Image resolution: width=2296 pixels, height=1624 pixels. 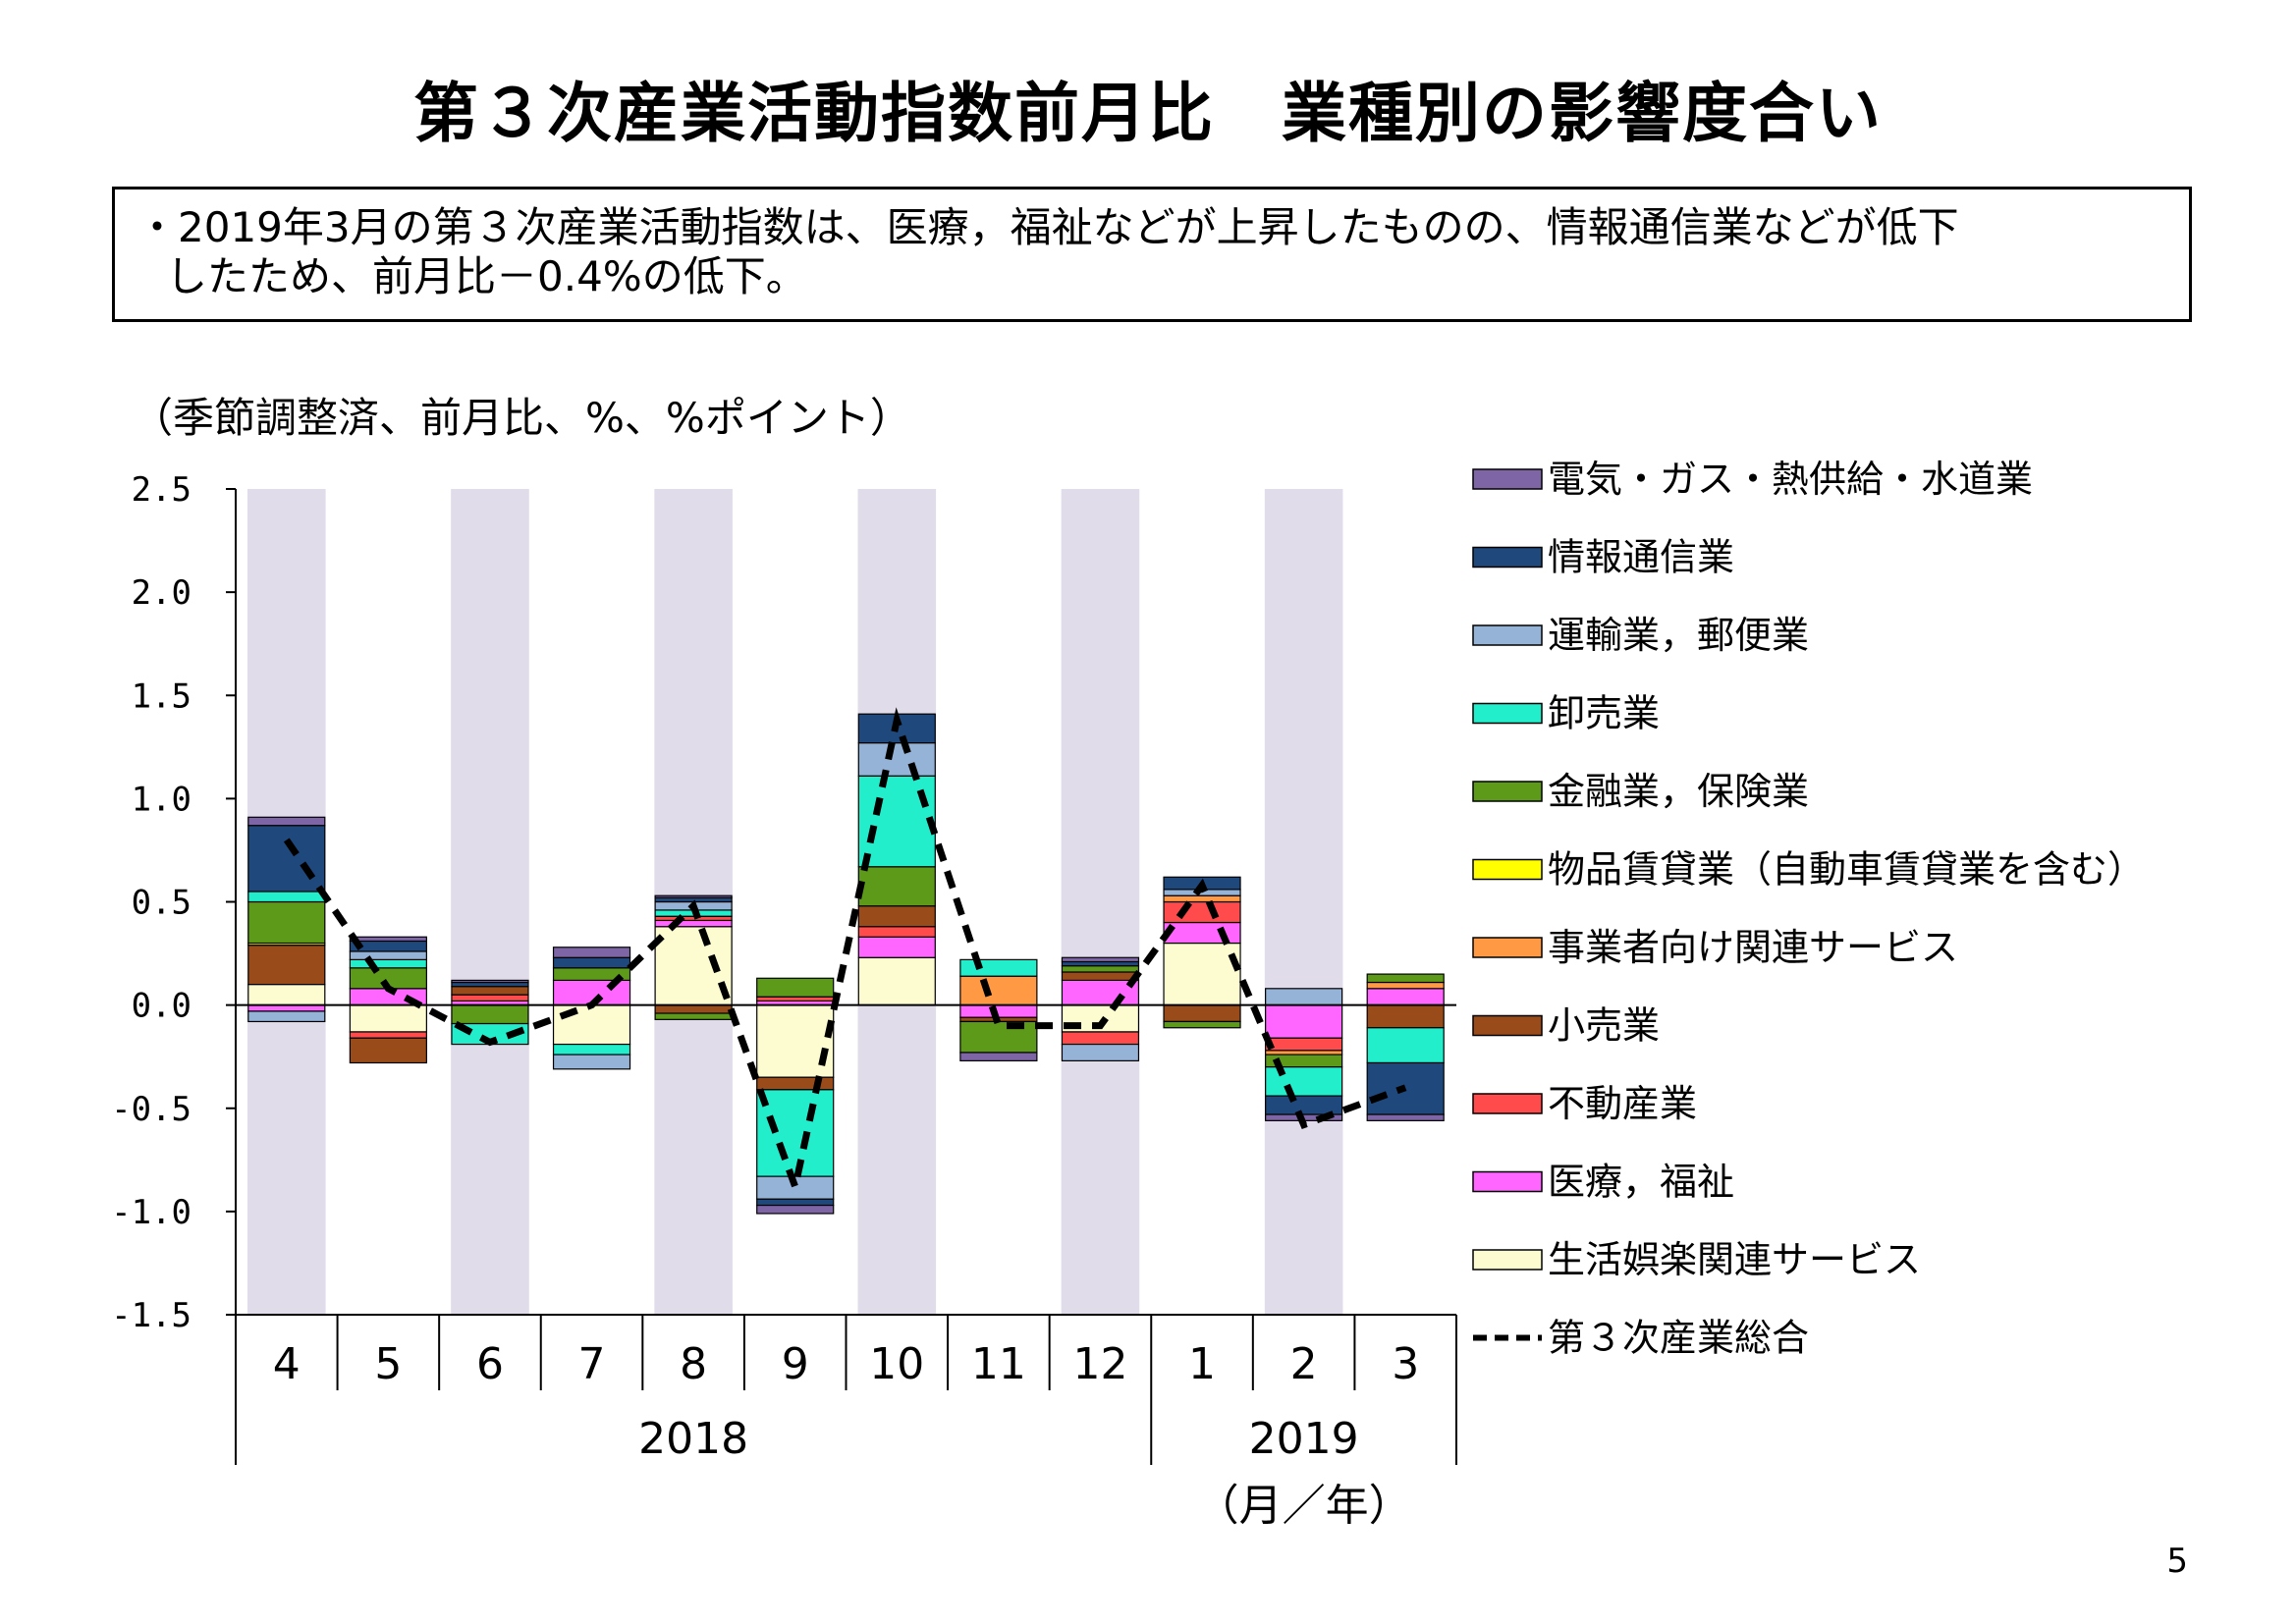 What do you see at coordinates (1099, 1364) in the screenshot?
I see `x-tick-label: 12` at bounding box center [1099, 1364].